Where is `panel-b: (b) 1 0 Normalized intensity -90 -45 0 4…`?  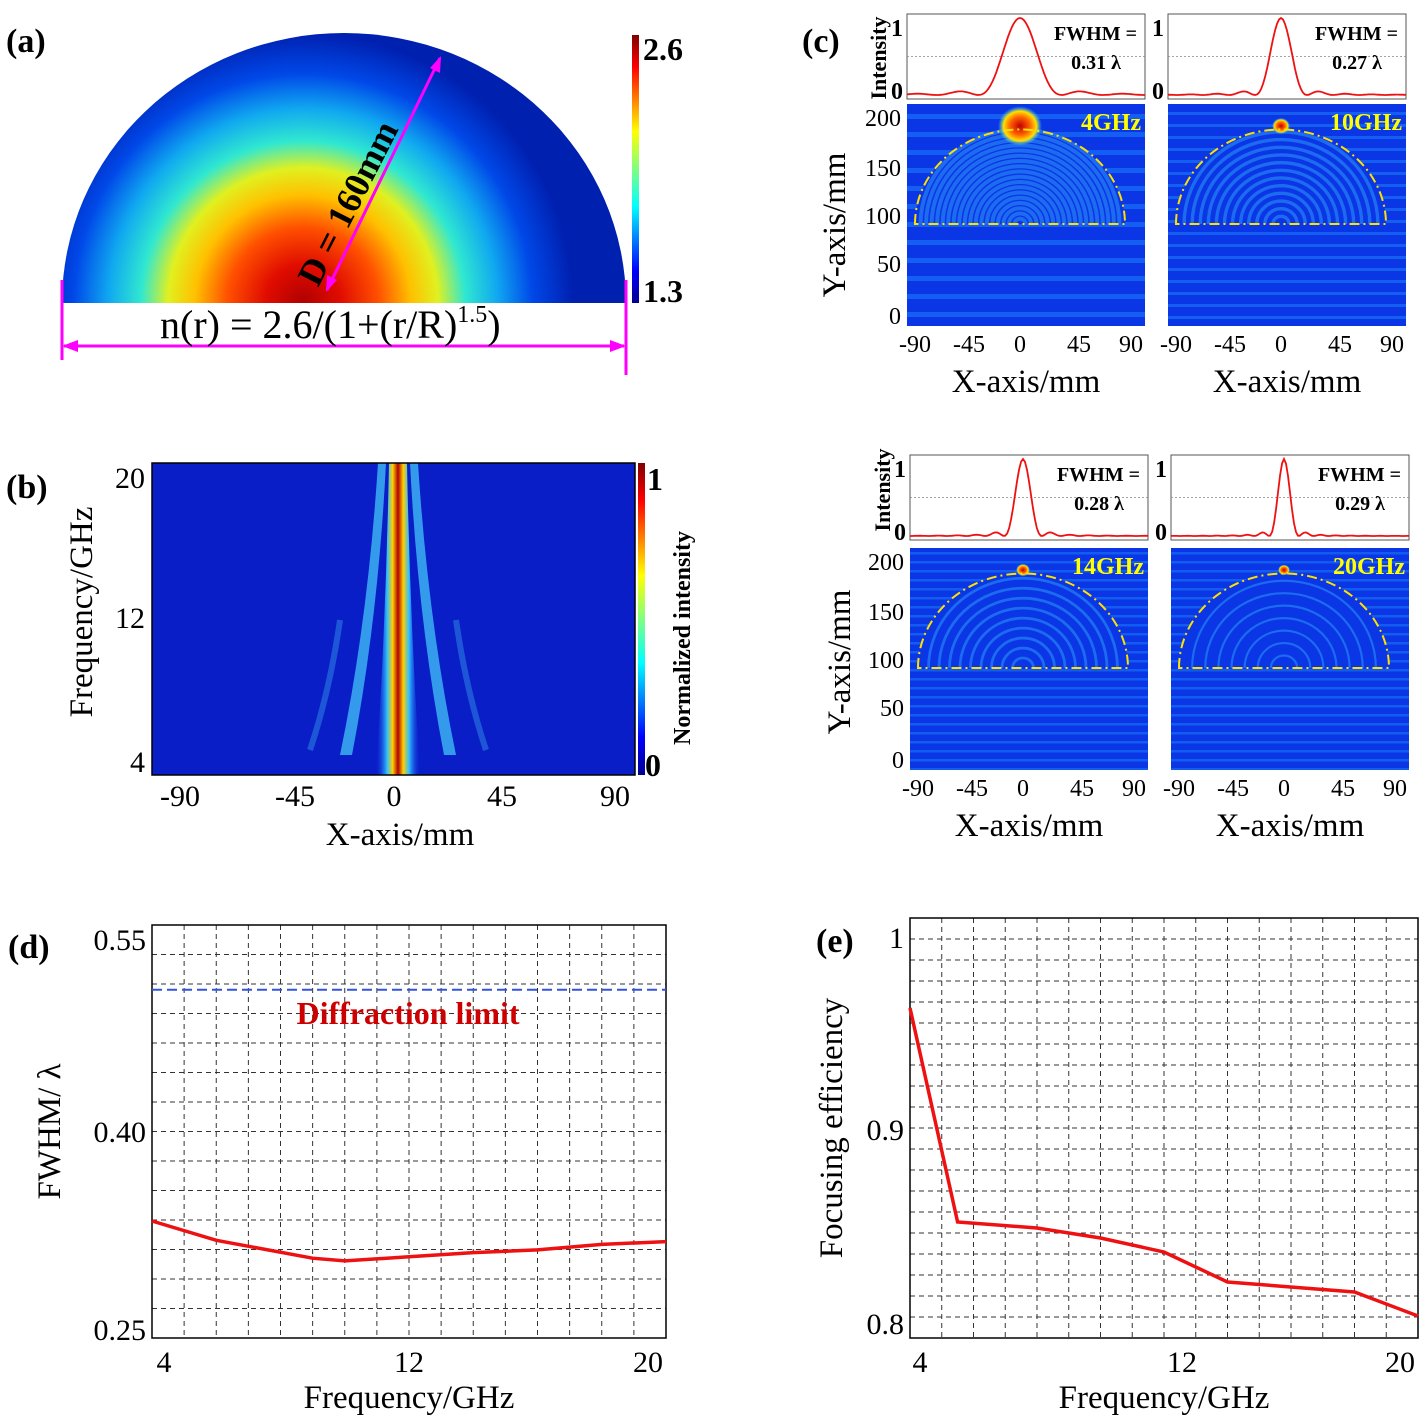
panel-b: (b) 1 0 Normalized intensity -90 -45 0 4… is located at coordinates (351, 657).